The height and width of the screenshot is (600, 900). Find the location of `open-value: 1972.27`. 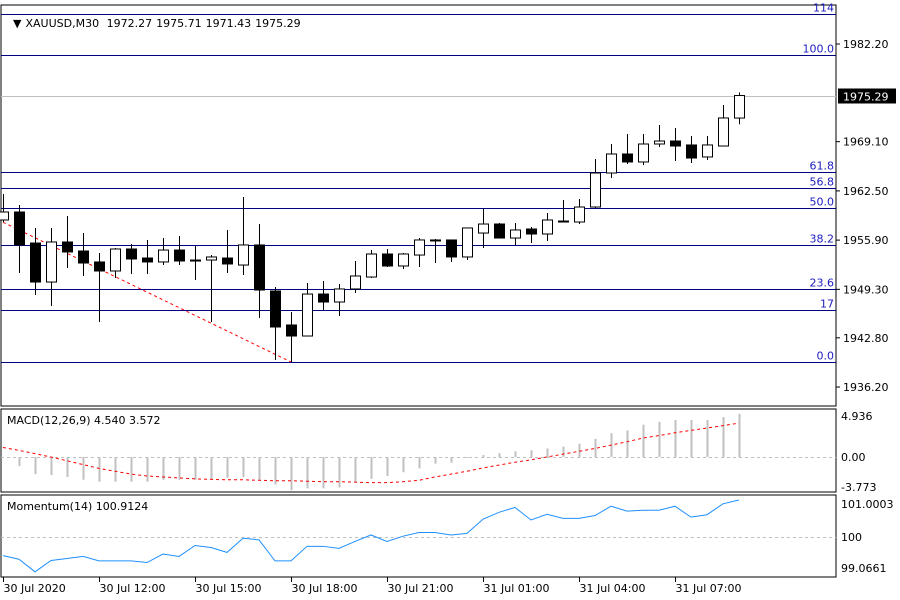

open-value: 1972.27 is located at coordinates (129, 23).